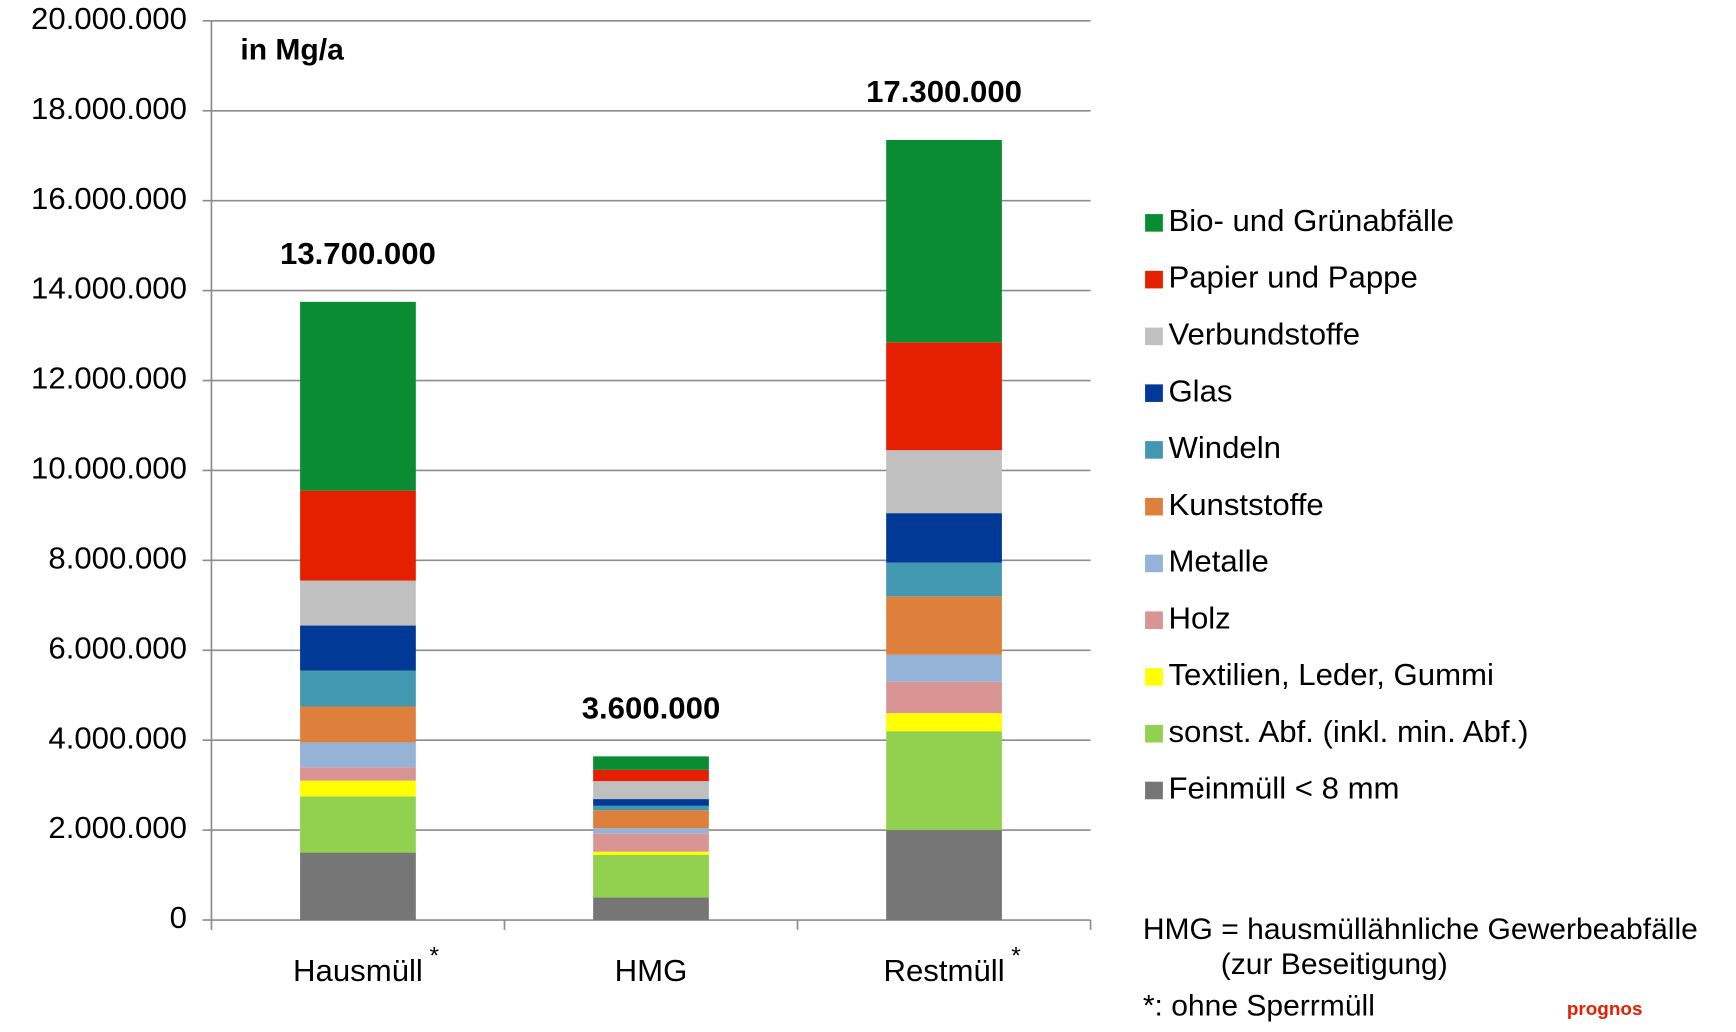 The height and width of the screenshot is (1032, 1736). What do you see at coordinates (1200, 390) in the screenshot?
I see `legend-label: Glas` at bounding box center [1200, 390].